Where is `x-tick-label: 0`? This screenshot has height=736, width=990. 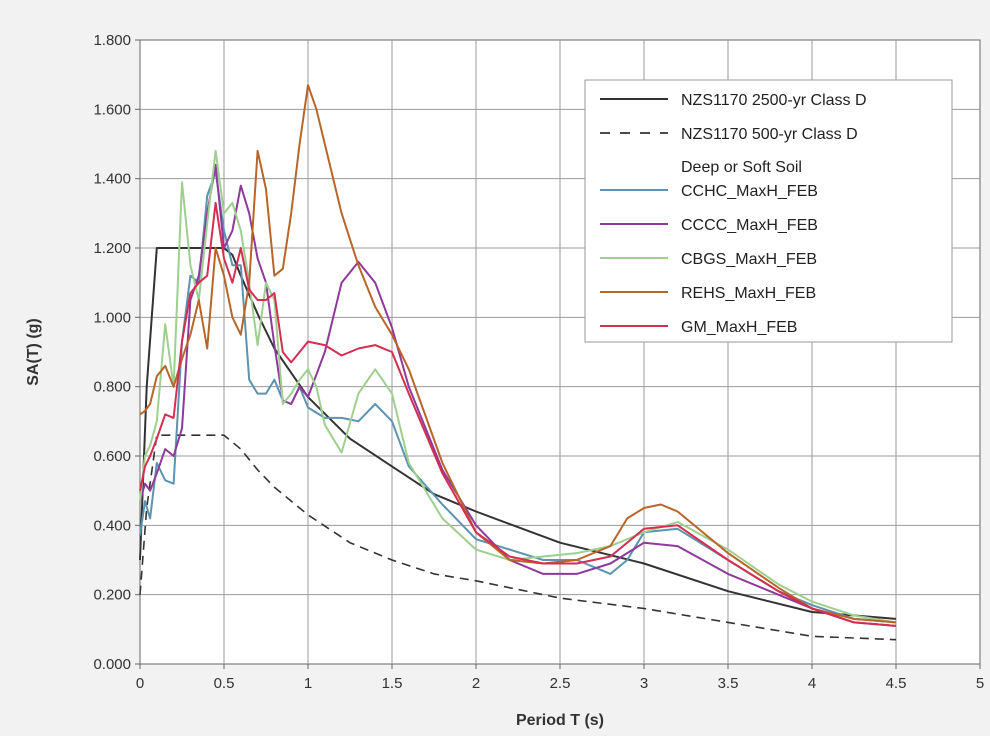 x-tick-label: 0 is located at coordinates (140, 683).